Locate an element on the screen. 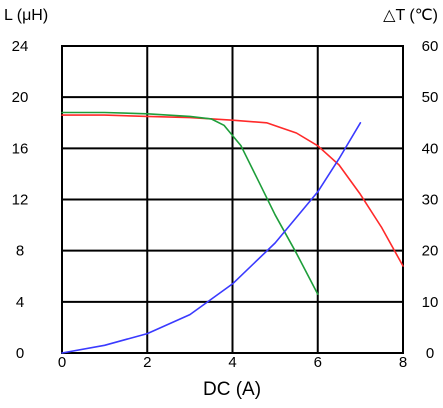  left-y-tick-label: 8 is located at coordinates (20, 251).